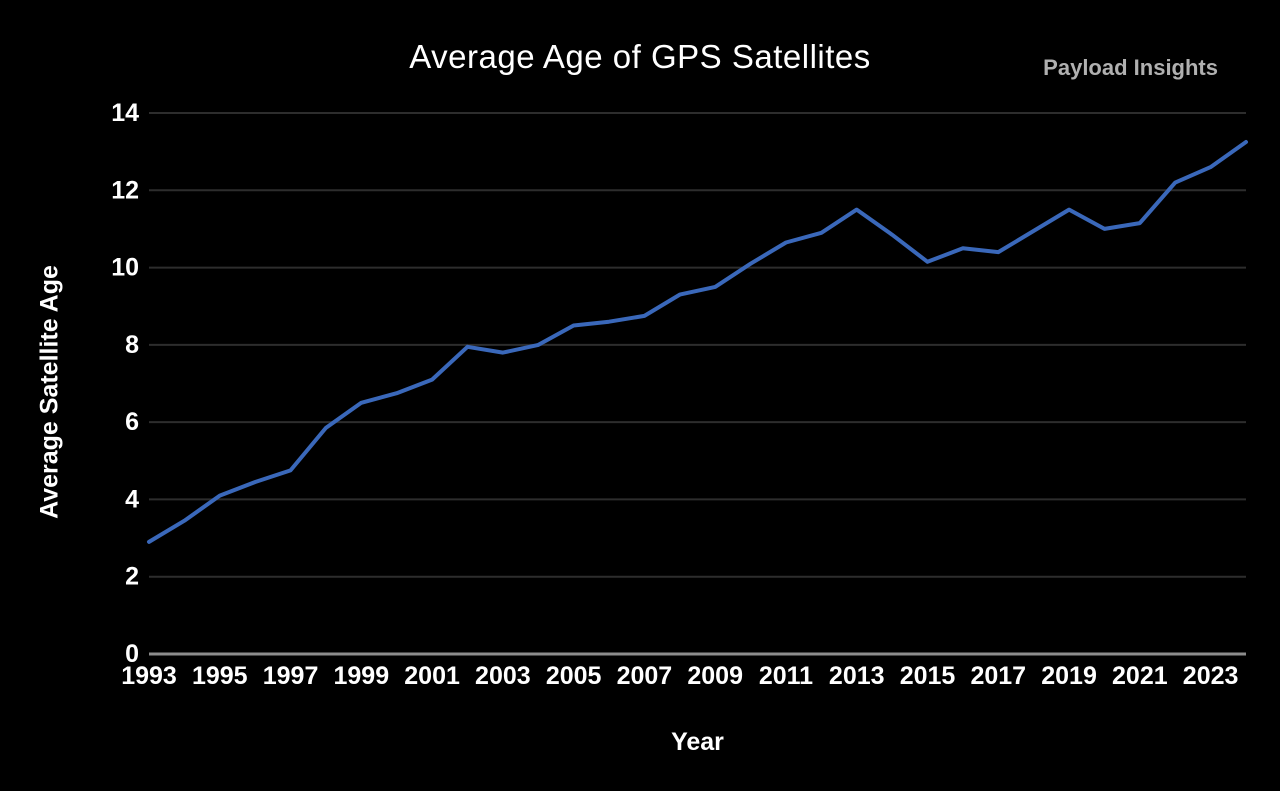 The width and height of the screenshot is (1280, 791). I want to click on x-tick-label: 2023, so click(1211, 676).